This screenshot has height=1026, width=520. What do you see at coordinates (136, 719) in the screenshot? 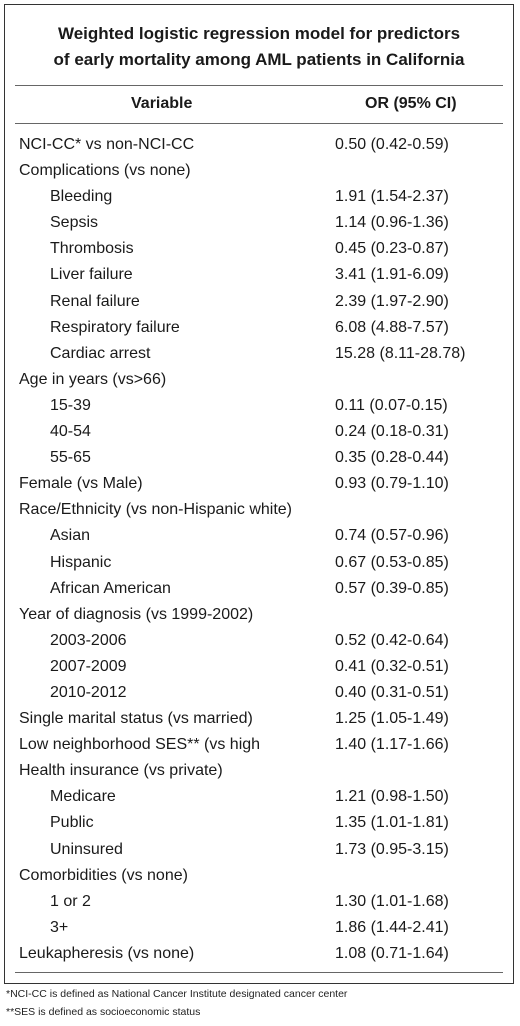
I see `row-variable: Single marital status (vs married)` at bounding box center [136, 719].